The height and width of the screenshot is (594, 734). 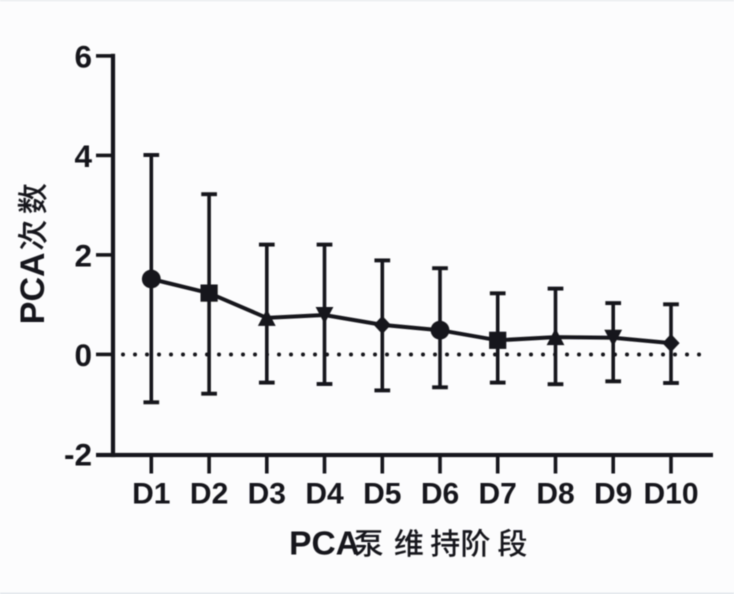 I want to click on svg-text: D9, so click(x=613, y=494).